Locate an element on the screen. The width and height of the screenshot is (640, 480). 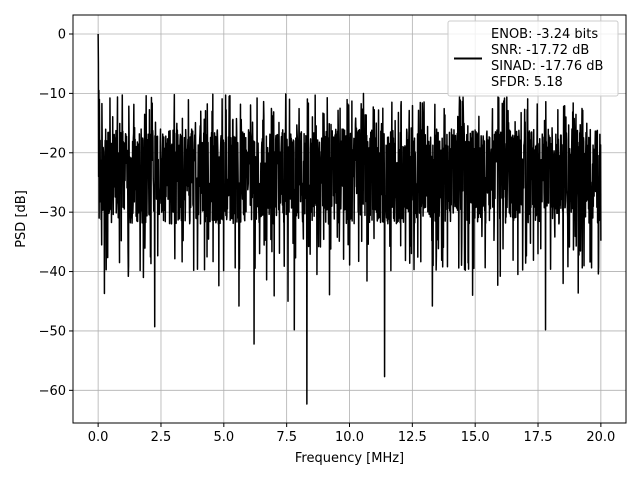
x-tick-label: 7.5 is located at coordinates (286, 437).